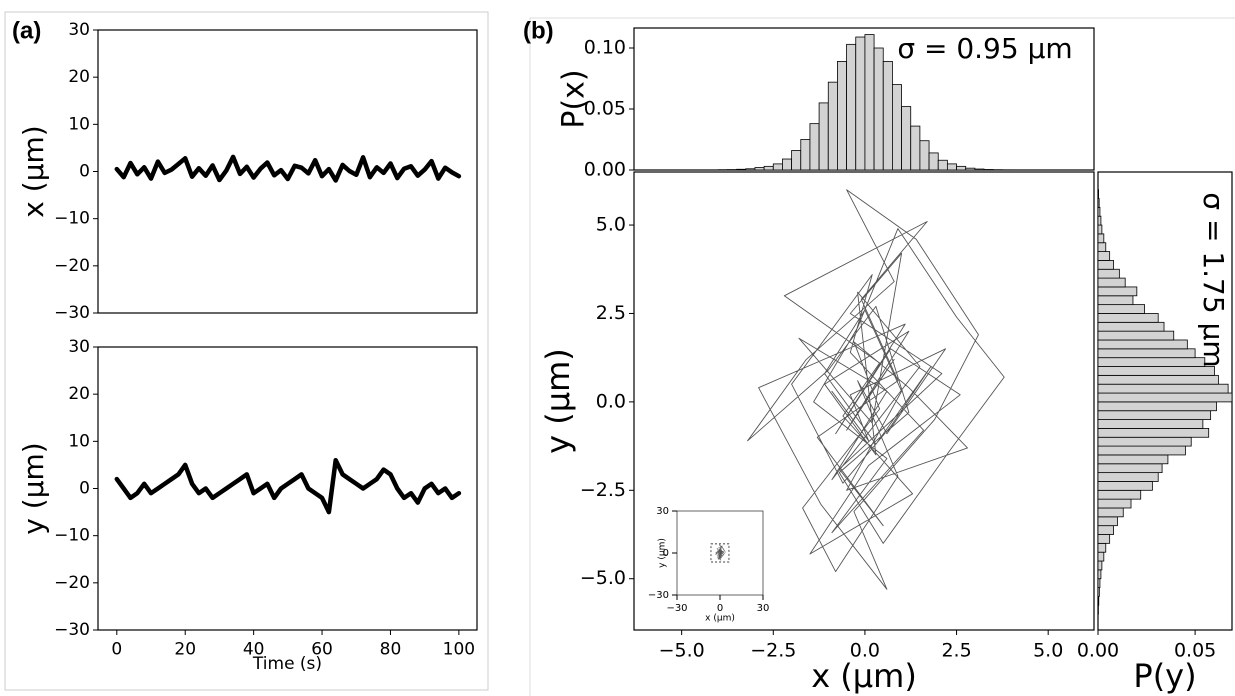 Image resolution: width=1235 pixels, height=696 pixels. What do you see at coordinates (773, 651) in the screenshot?
I see `x-tick-label: −2.5` at bounding box center [773, 651].